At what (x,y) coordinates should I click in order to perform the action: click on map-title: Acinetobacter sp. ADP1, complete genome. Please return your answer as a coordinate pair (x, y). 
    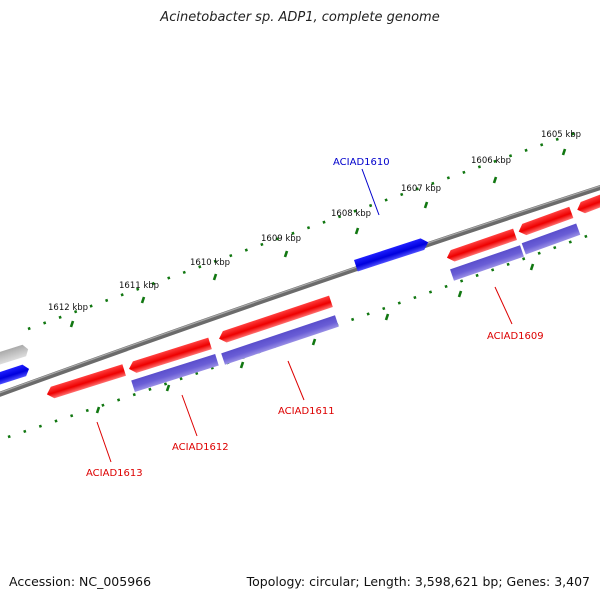
    Looking at the image, I should click on (300, 17).